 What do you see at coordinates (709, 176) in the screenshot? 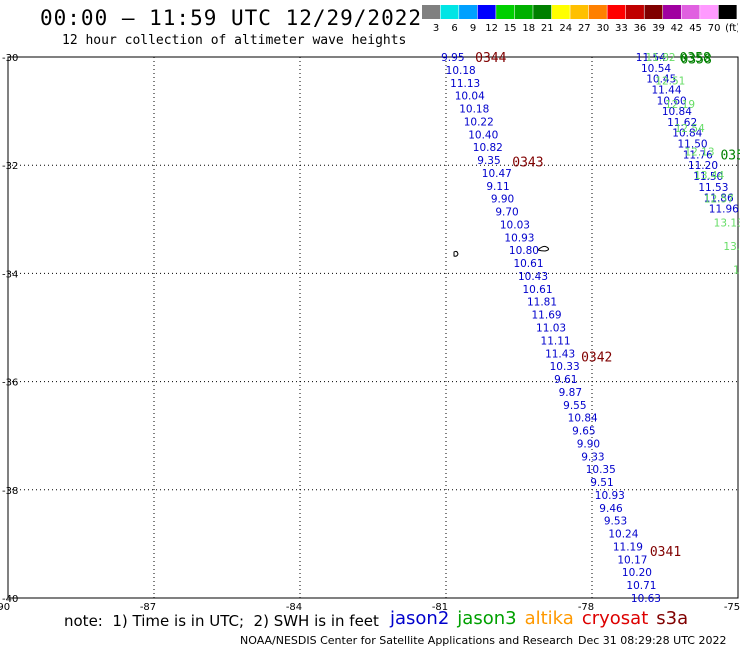
I see `swh-value-label: 13.44` at bounding box center [709, 176].